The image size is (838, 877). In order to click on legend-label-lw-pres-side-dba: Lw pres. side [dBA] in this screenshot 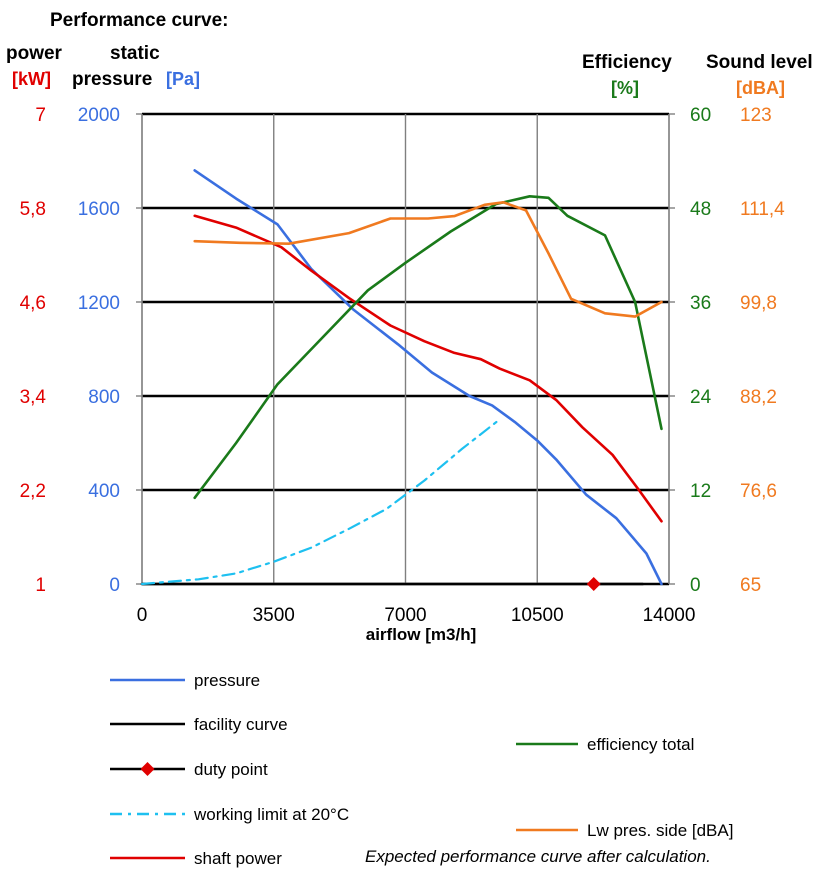, I will do `click(660, 830)`.